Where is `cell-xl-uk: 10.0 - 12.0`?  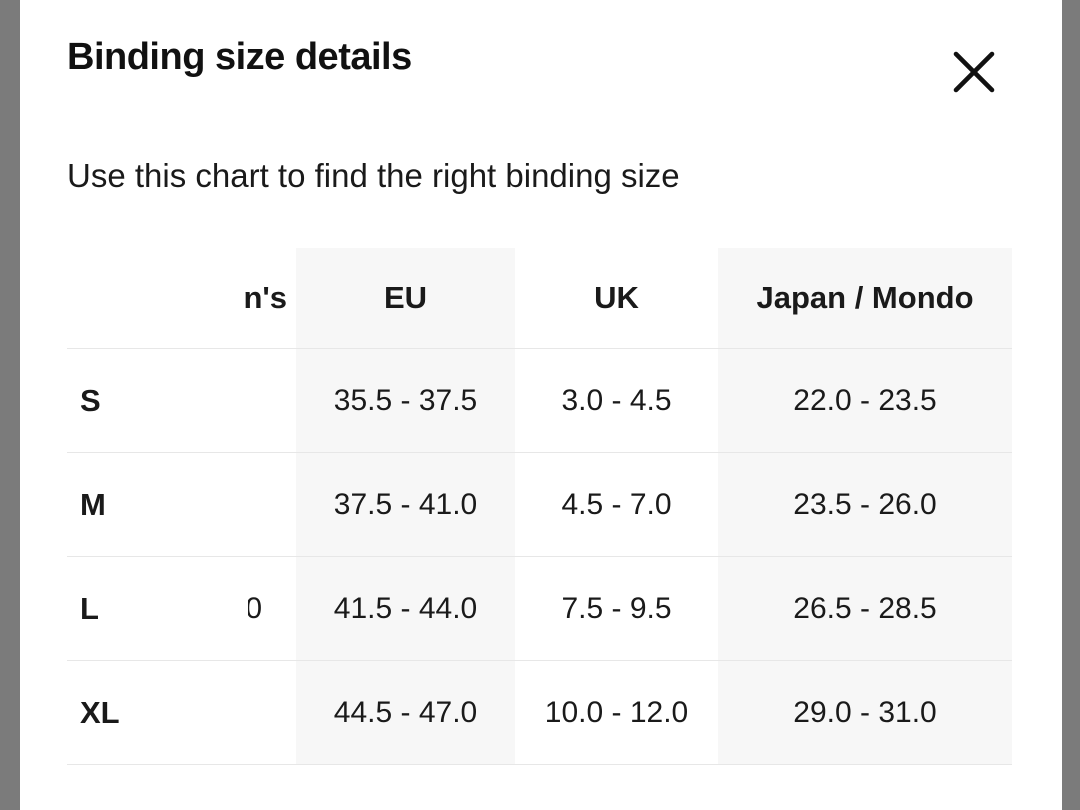 cell-xl-uk: 10.0 - 12.0 is located at coordinates (616, 713).